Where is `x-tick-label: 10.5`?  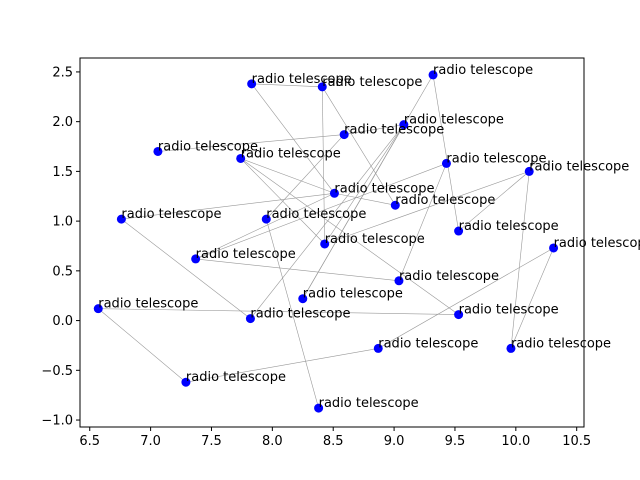
x-tick-label: 10.5 is located at coordinates (576, 441).